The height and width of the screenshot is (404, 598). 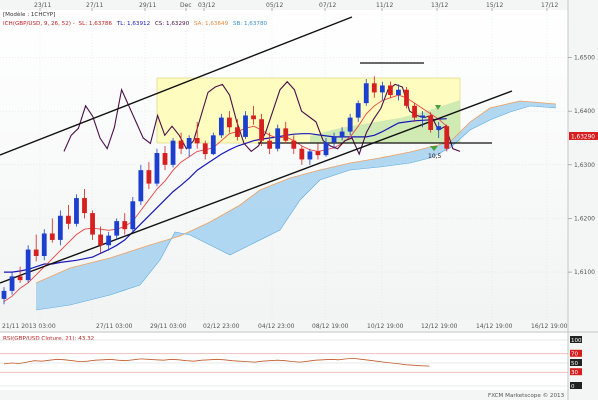 What do you see at coordinates (526, 395) in the screenshot?
I see `footer-credit: FXCM Marketscope © 2013` at bounding box center [526, 395].